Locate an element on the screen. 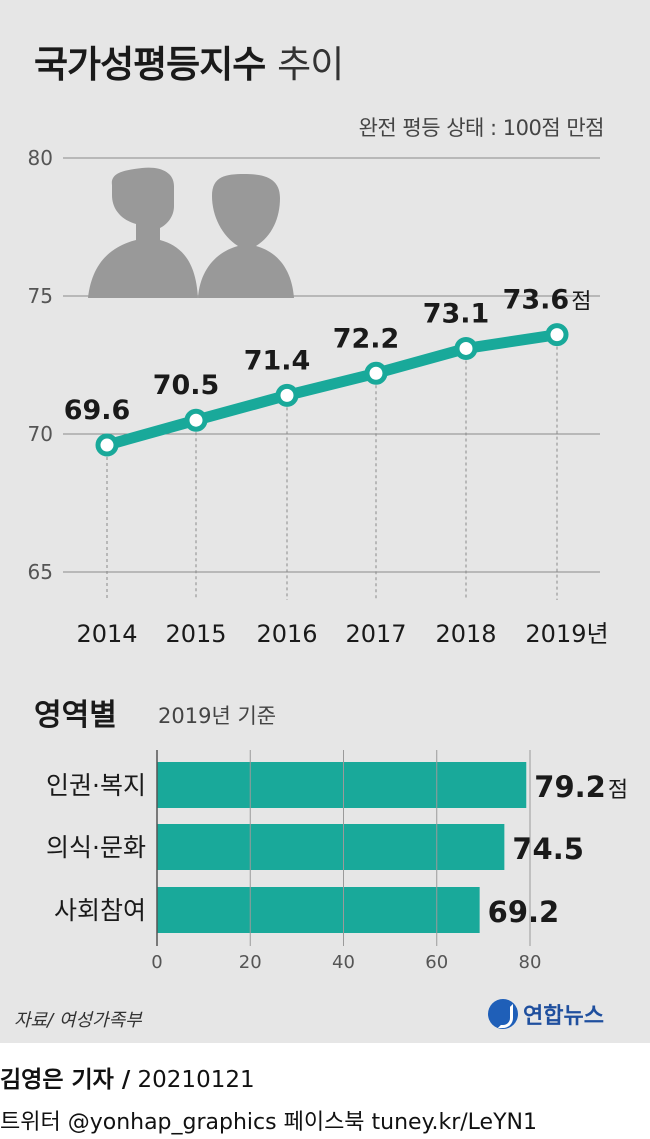  bar-value-label: 74.5 is located at coordinates (548, 849).